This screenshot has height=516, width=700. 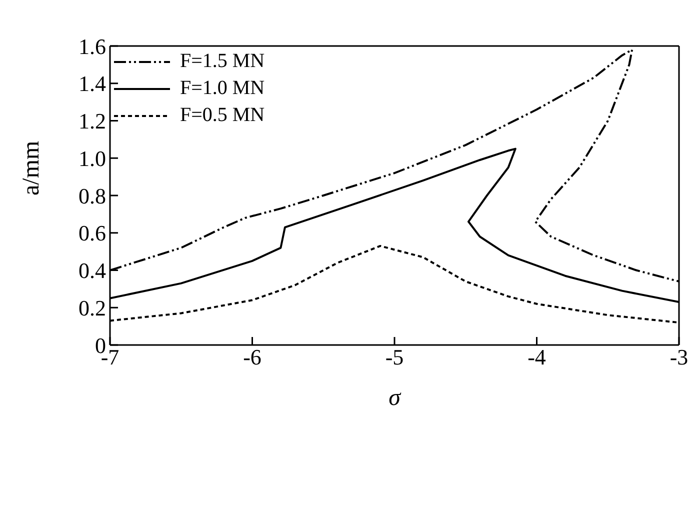 I want to click on y-tick-label: 0.6, so click(x=92, y=233).